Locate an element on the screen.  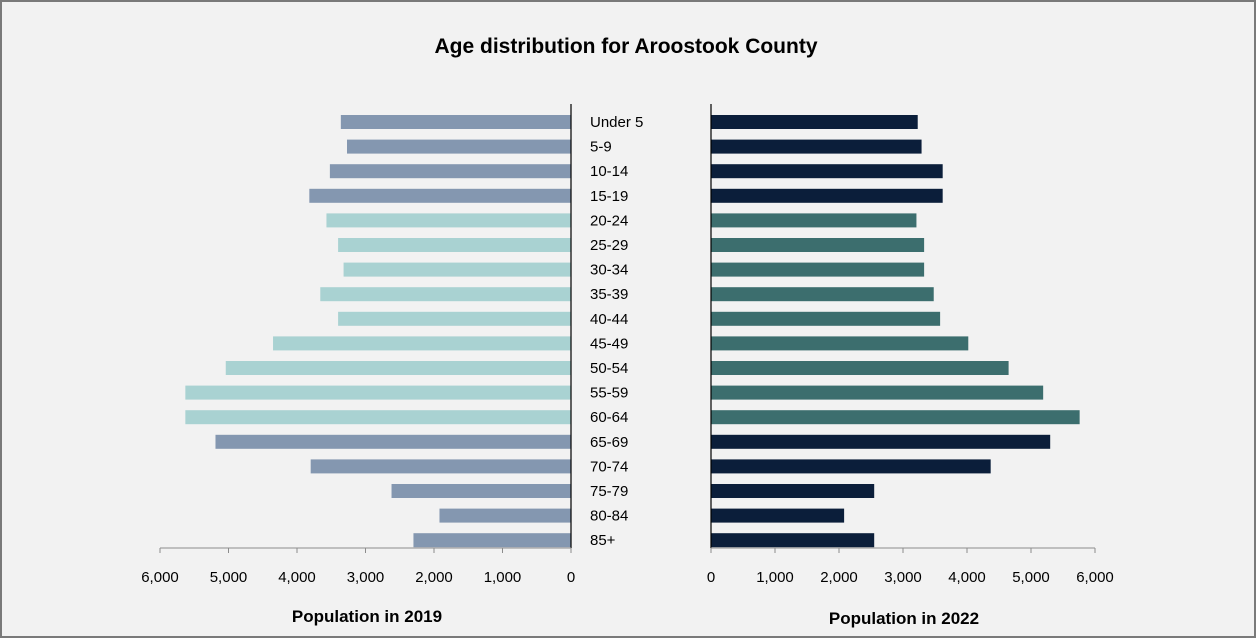
left-tick-label: 3,000 is located at coordinates (366, 577).